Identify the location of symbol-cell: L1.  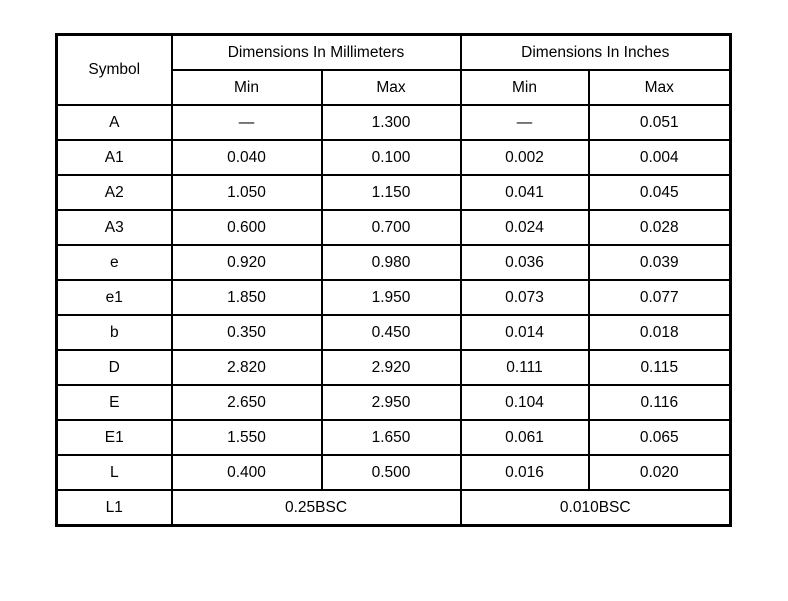
(114, 508).